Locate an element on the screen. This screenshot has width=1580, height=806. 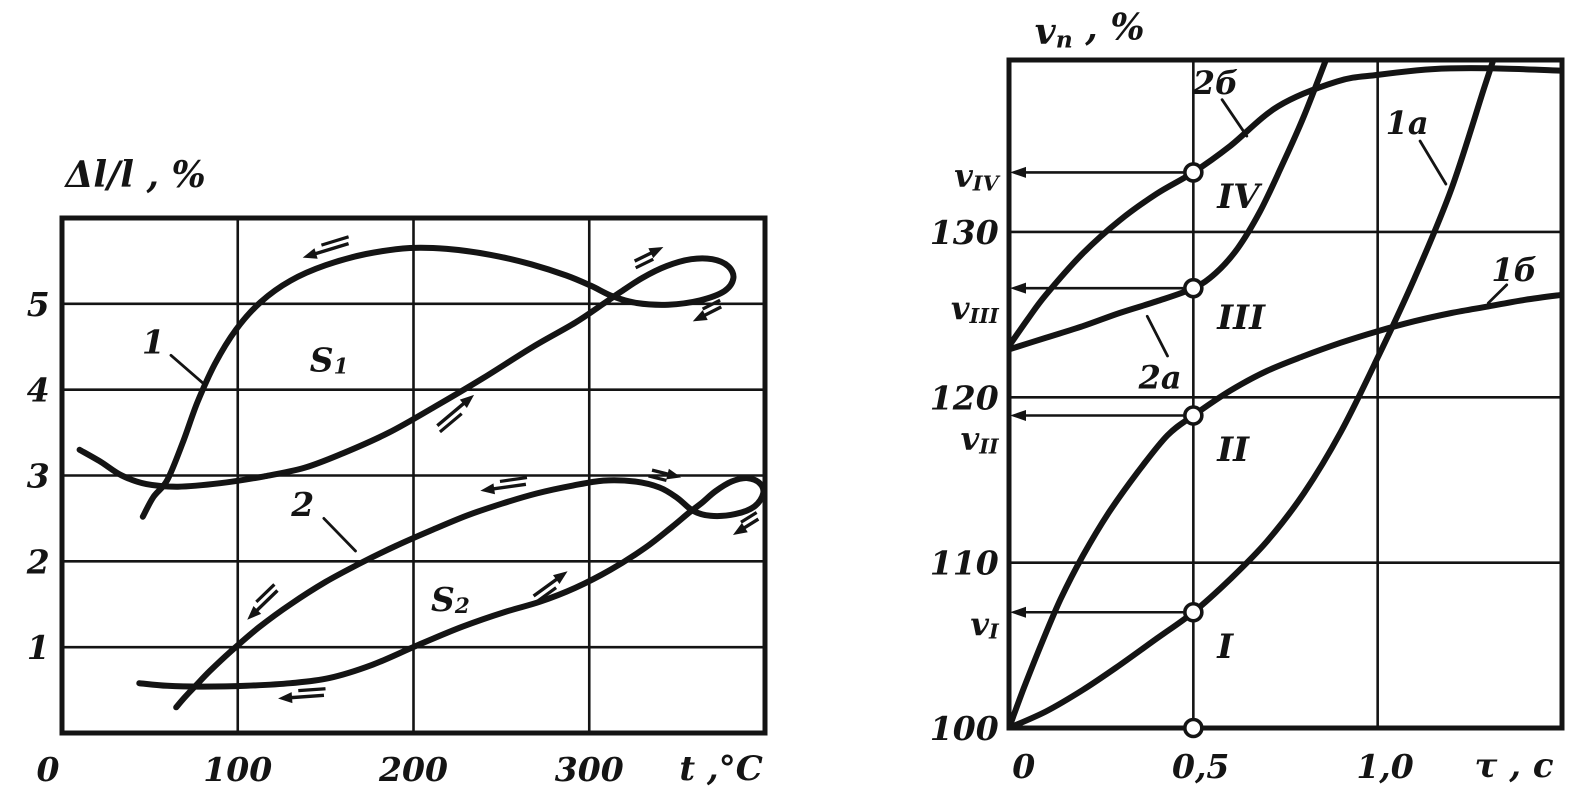
point-label-ii: II is located at coordinates (1233, 450).